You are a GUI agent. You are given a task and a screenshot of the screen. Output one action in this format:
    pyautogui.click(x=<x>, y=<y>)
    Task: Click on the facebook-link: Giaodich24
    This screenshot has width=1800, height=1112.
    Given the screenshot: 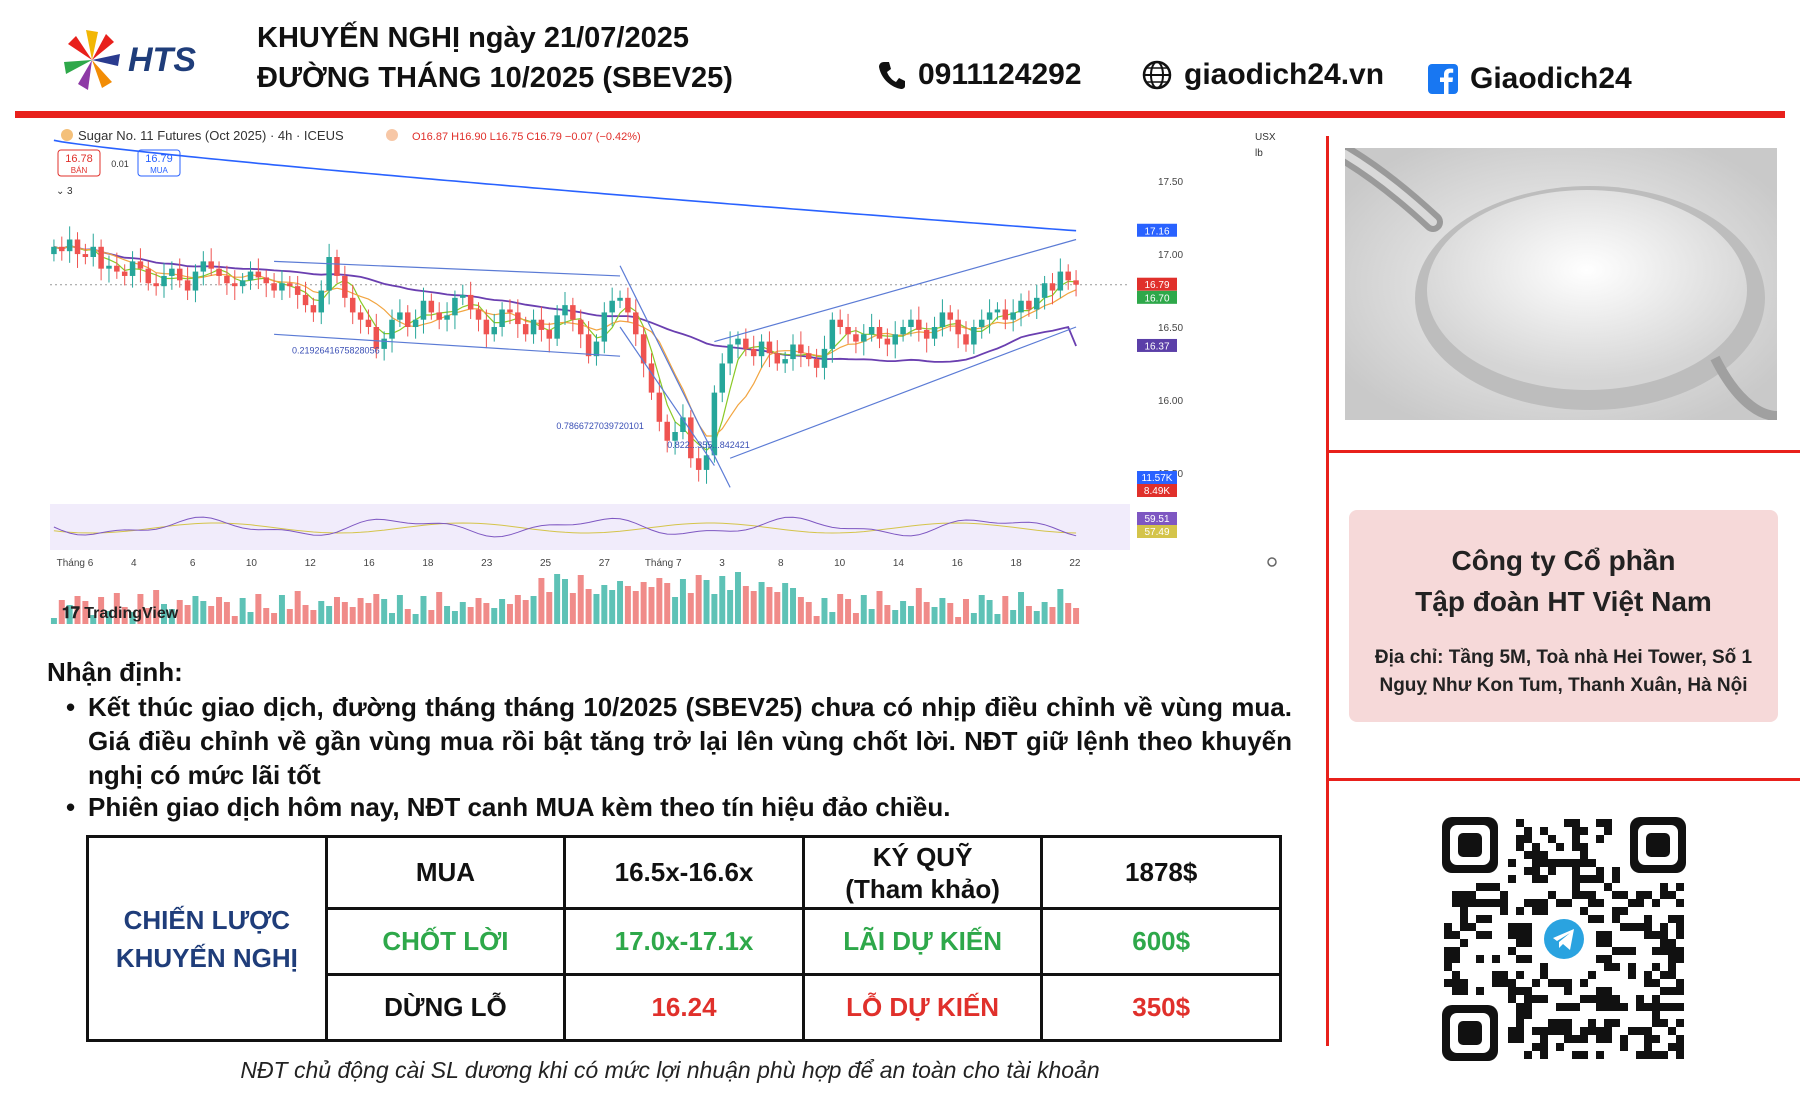 What is the action you would take?
    pyautogui.click(x=1530, y=79)
    